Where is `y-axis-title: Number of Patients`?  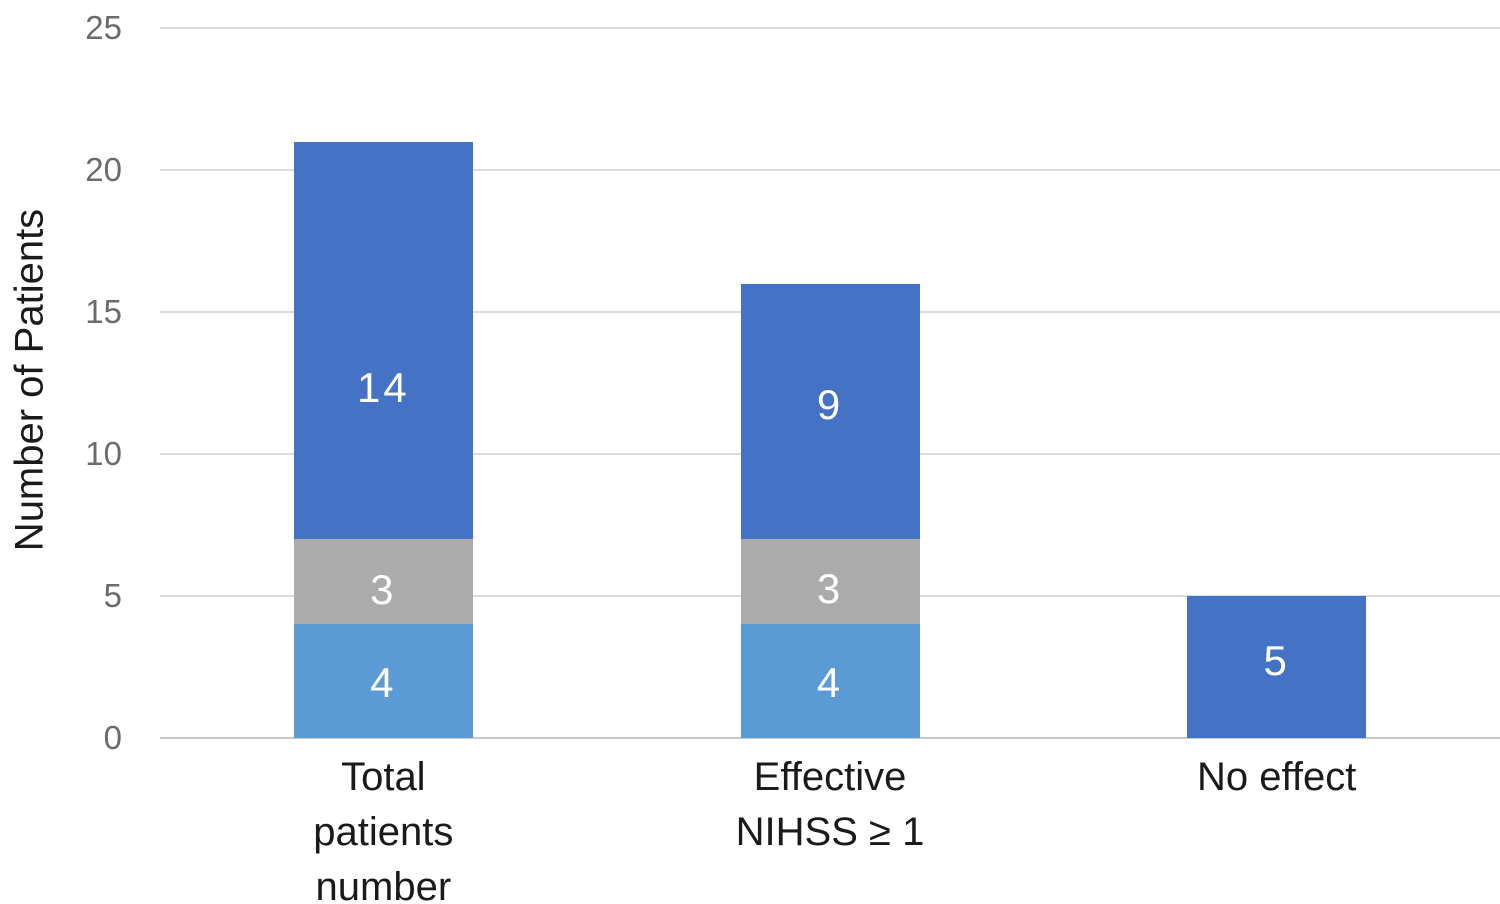
y-axis-title: Number of Patients is located at coordinates (29, 380).